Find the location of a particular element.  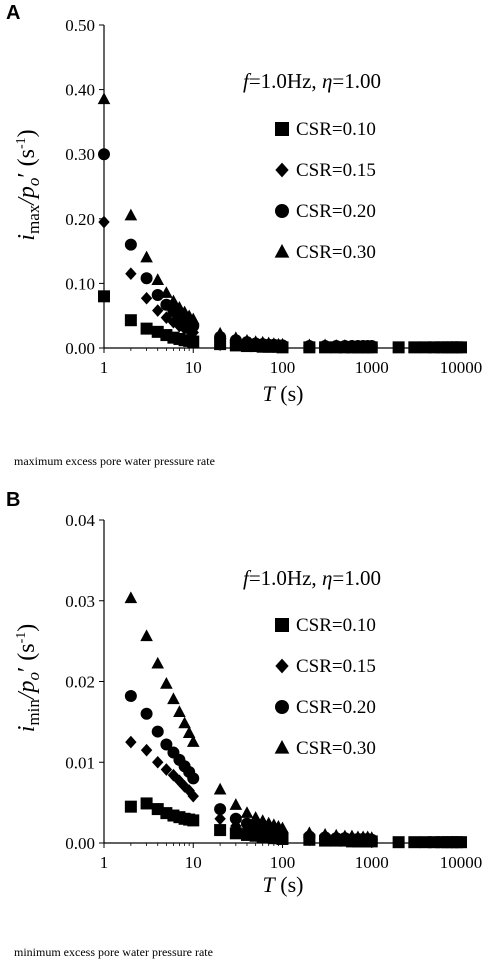

y-tick-label: 0.10 is located at coordinates (80, 283).